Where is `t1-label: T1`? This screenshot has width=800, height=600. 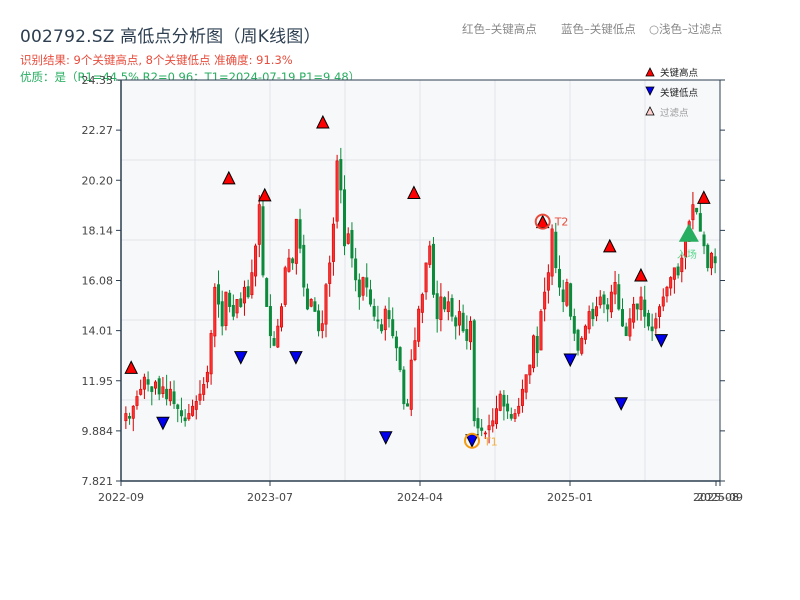
t1-label: T1 is located at coordinates (490, 442).